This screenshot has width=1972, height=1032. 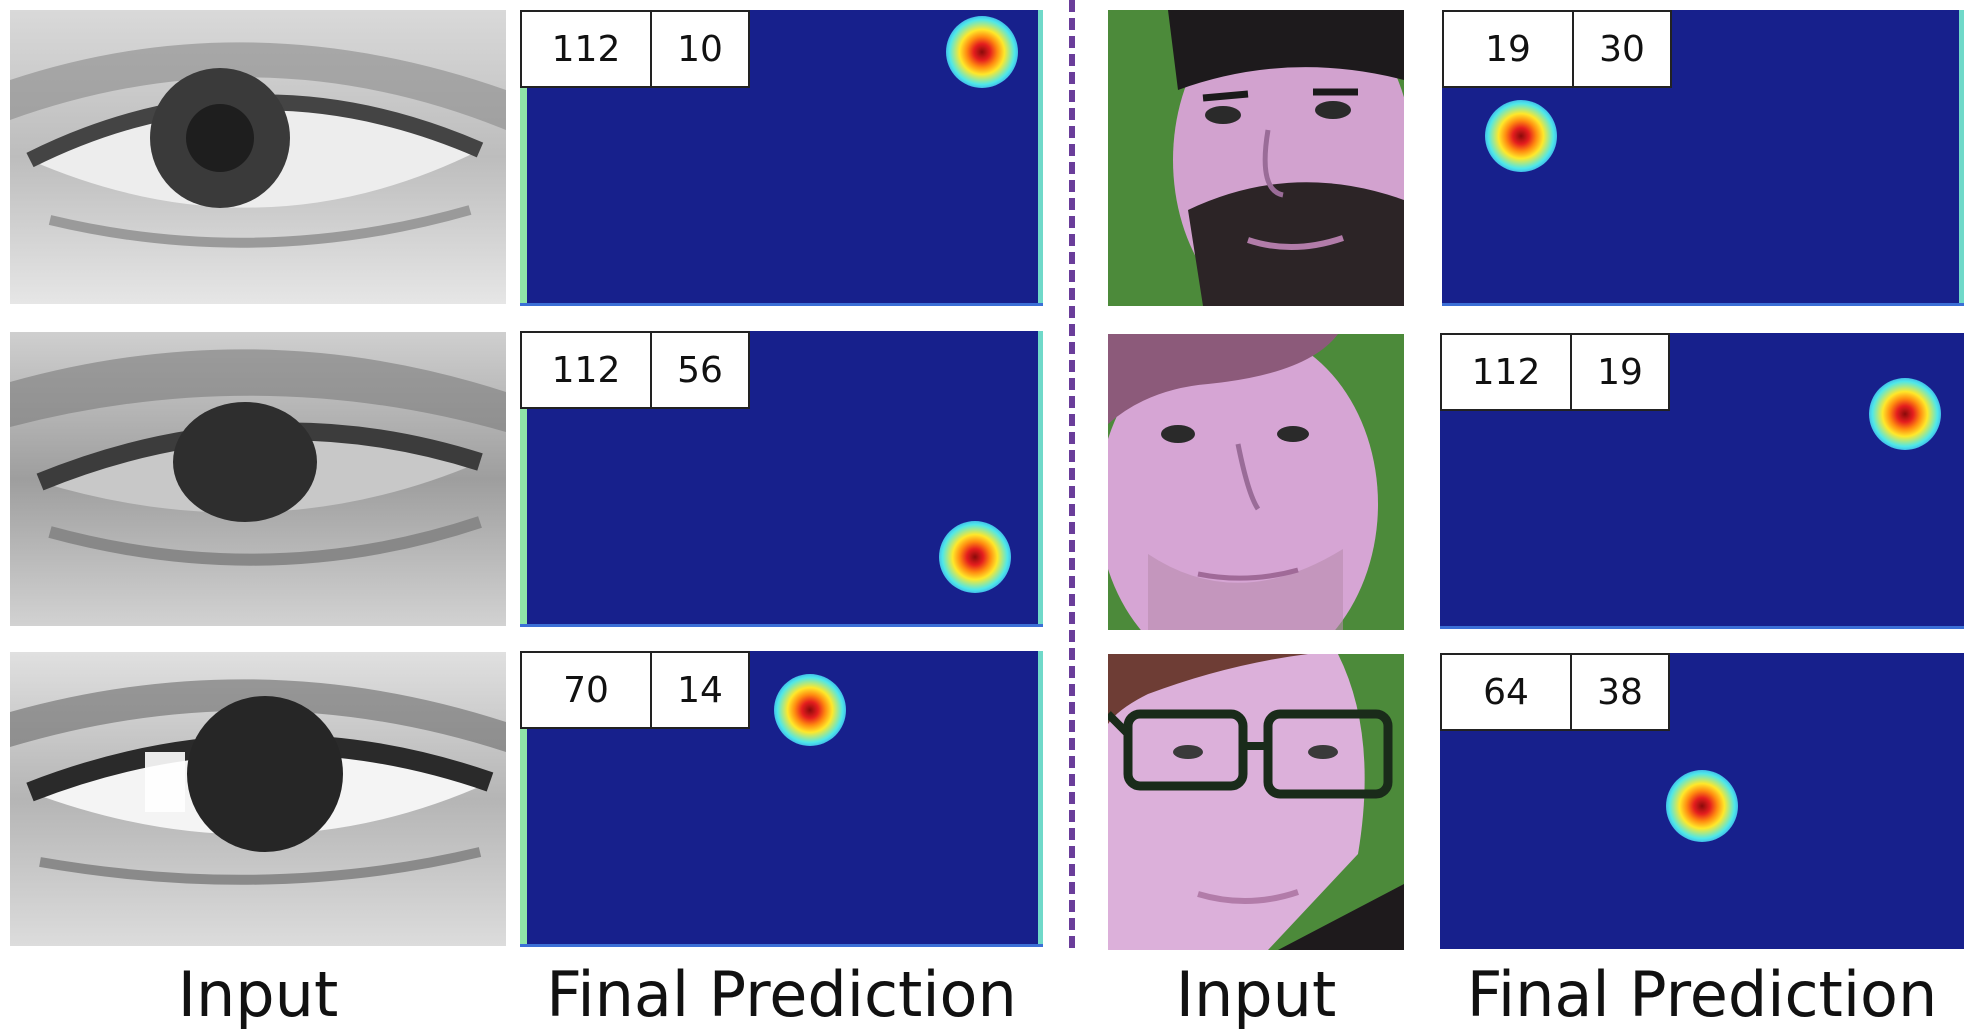 What do you see at coordinates (1256, 994) in the screenshot?
I see `caption-right-input: Input` at bounding box center [1256, 994].